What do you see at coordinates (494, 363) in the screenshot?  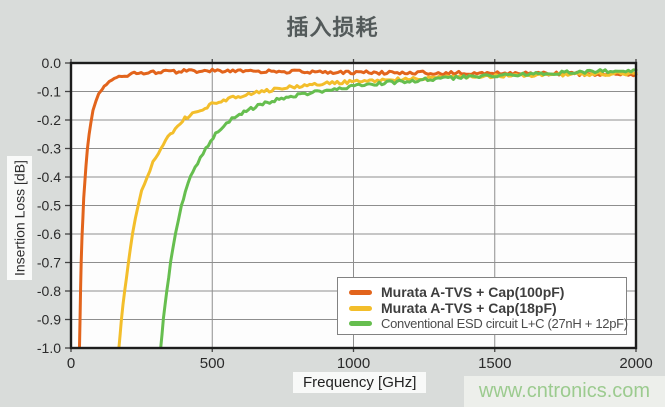 I see `svg-text: 1500` at bounding box center [494, 363].